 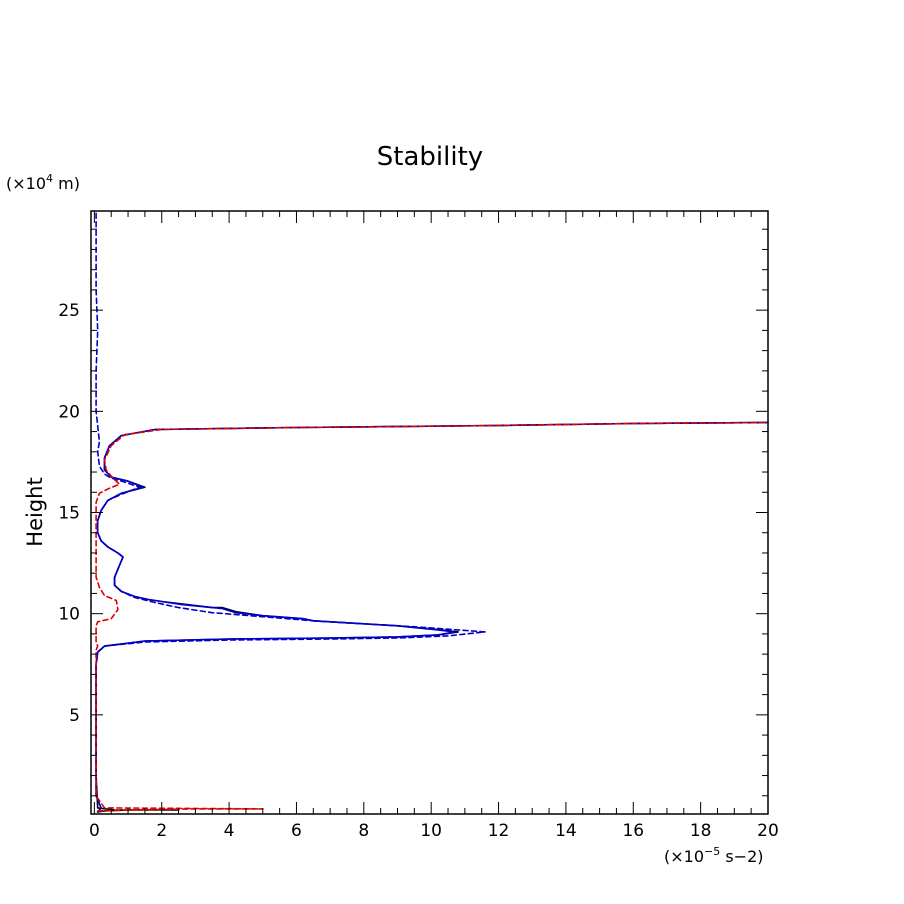 I want to click on x-tick-label: 2, so click(x=161, y=831).